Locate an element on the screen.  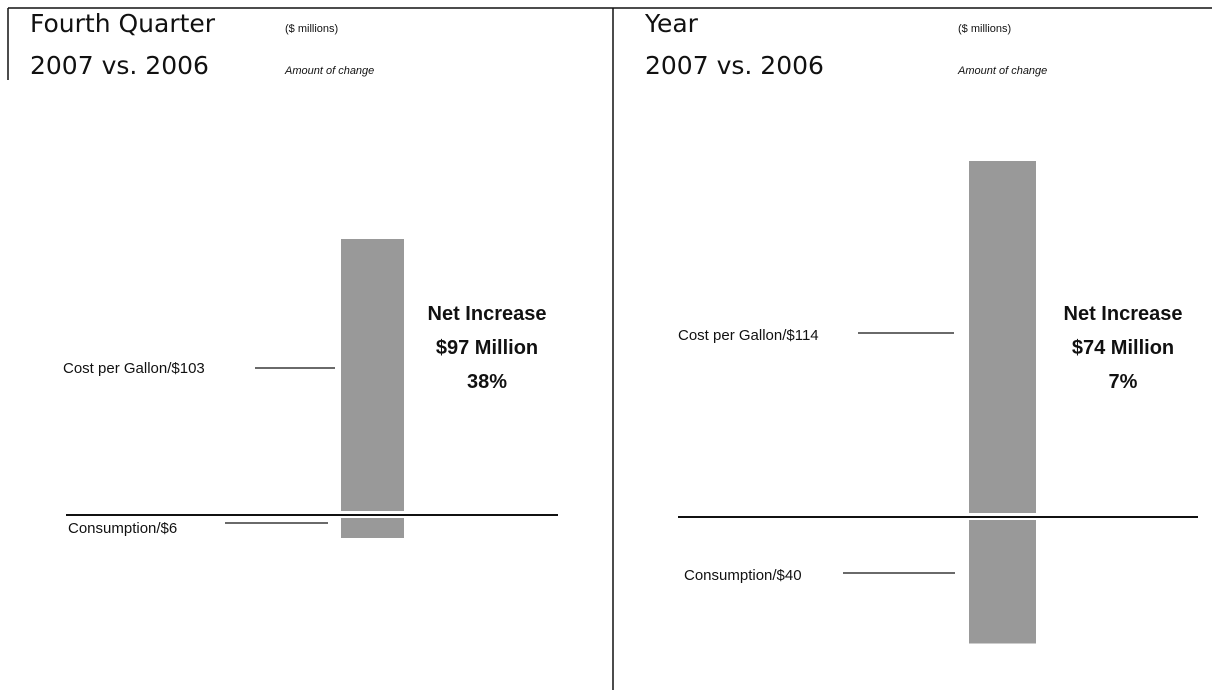
net-increase-percent: 7% is located at coordinates (1123, 382).